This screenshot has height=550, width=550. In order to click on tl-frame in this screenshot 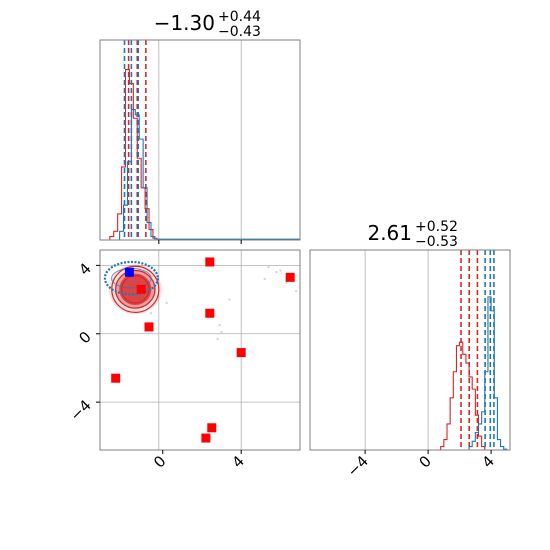, I will do `click(200, 140)`.